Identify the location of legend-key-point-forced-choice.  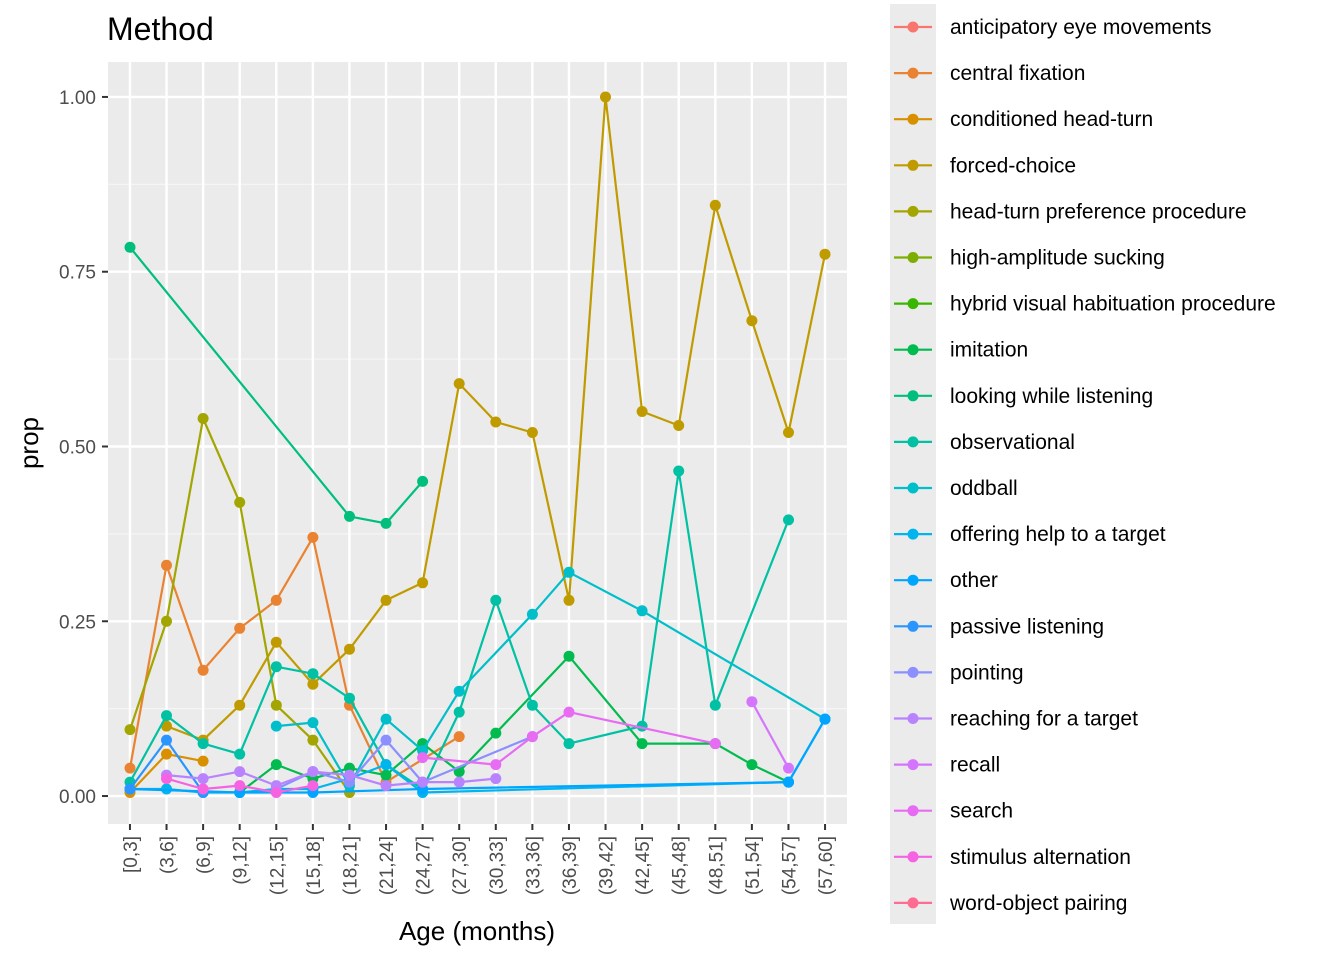
(913, 165).